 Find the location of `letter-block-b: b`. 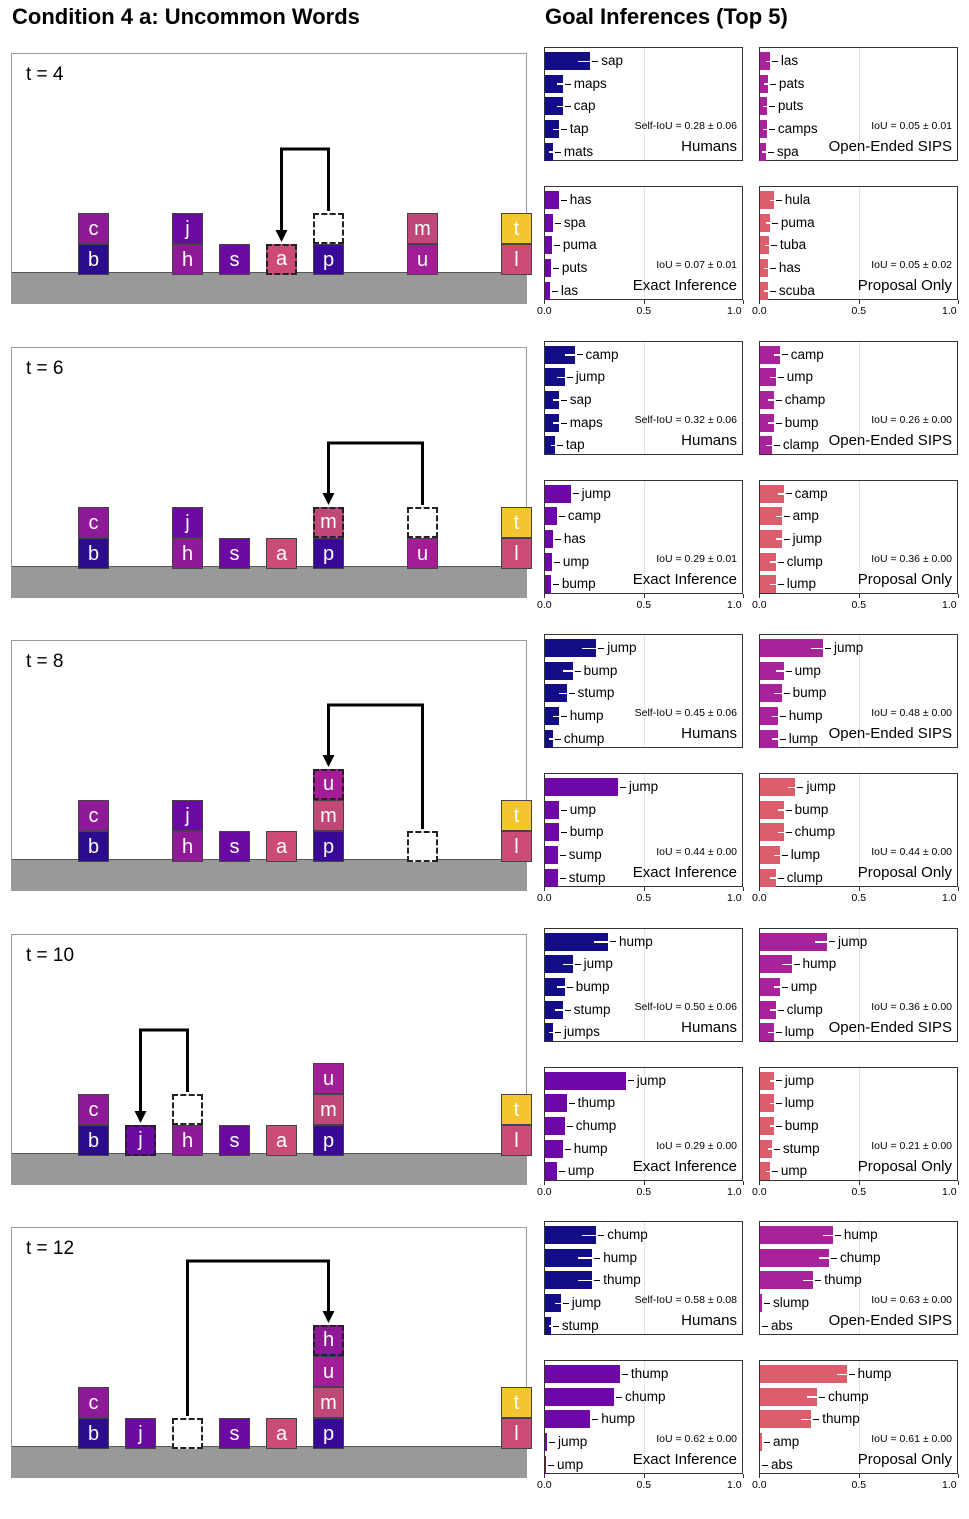

letter-block-b: b is located at coordinates (93, 846).